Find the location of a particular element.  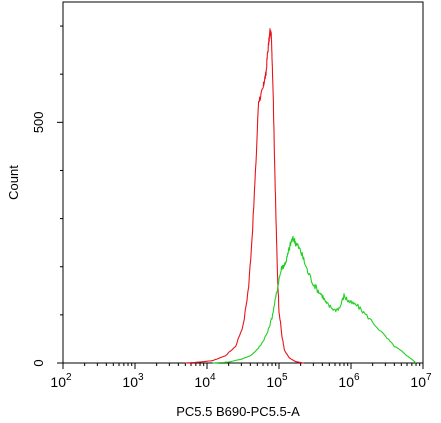

x-tick-label: 10² is located at coordinates (61, 381).